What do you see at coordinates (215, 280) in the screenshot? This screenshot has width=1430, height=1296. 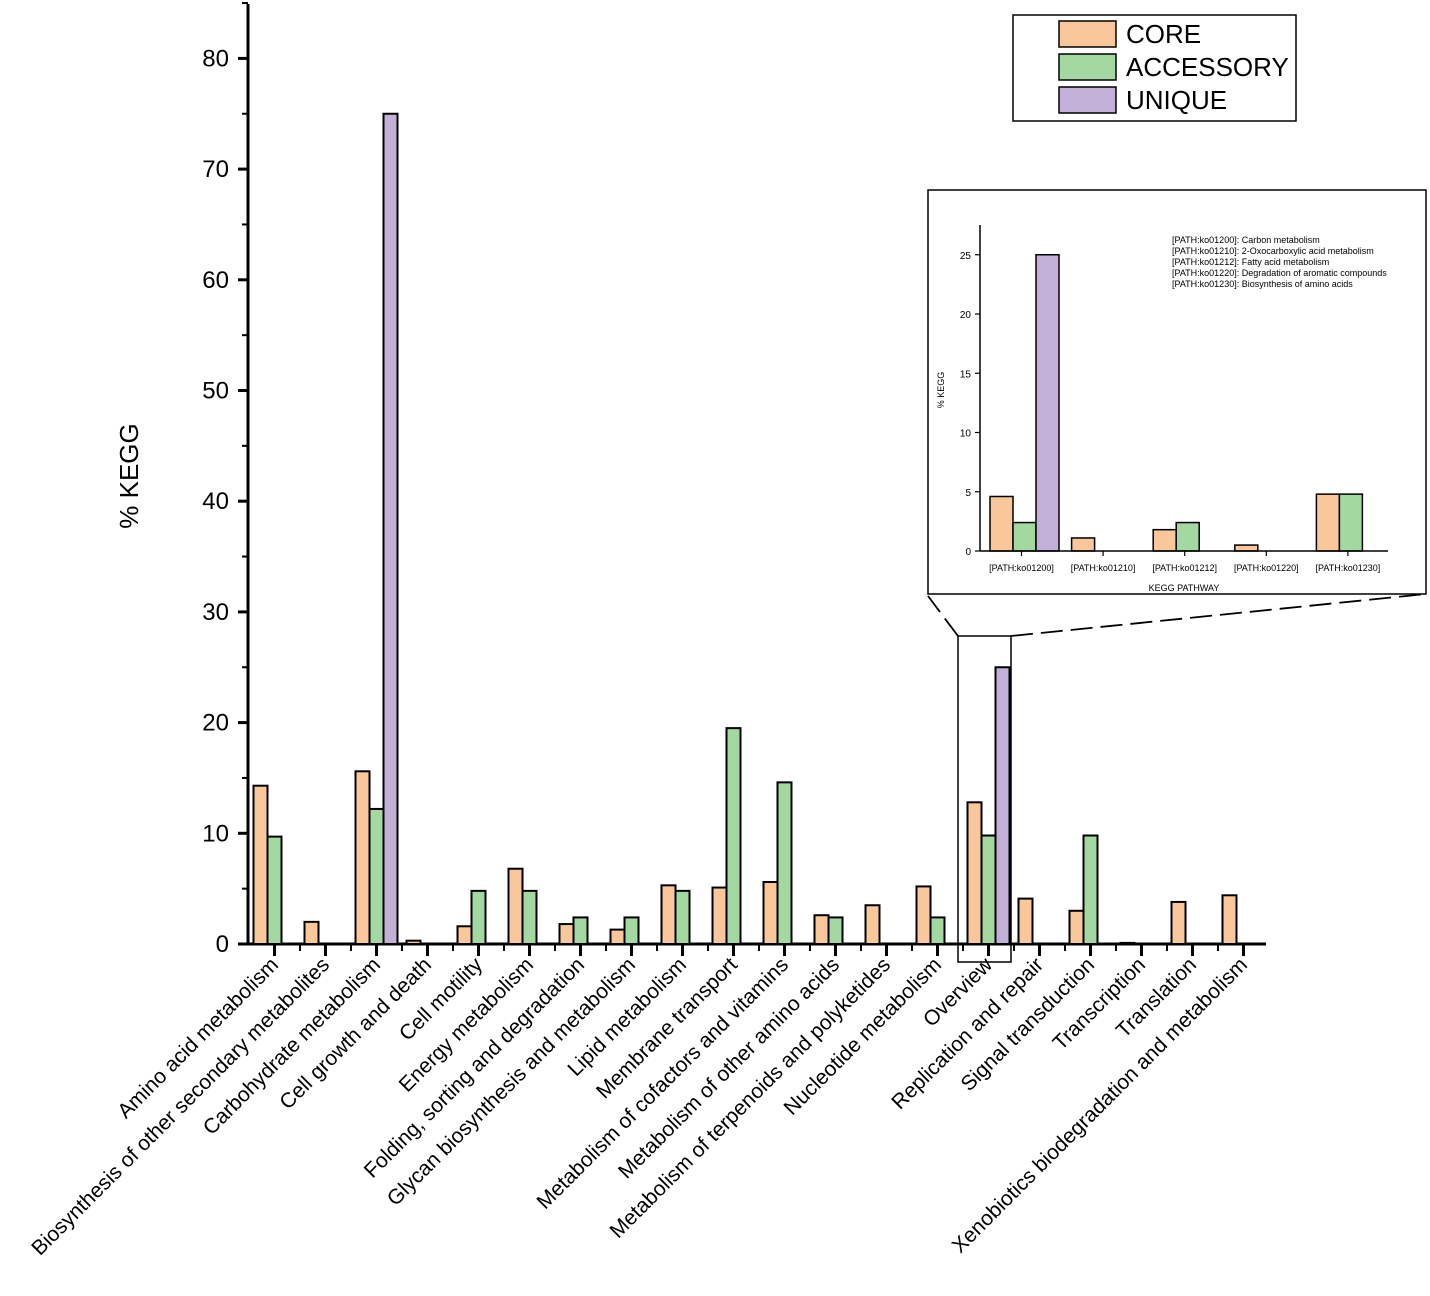 I see `y-tick-label: 60` at bounding box center [215, 280].